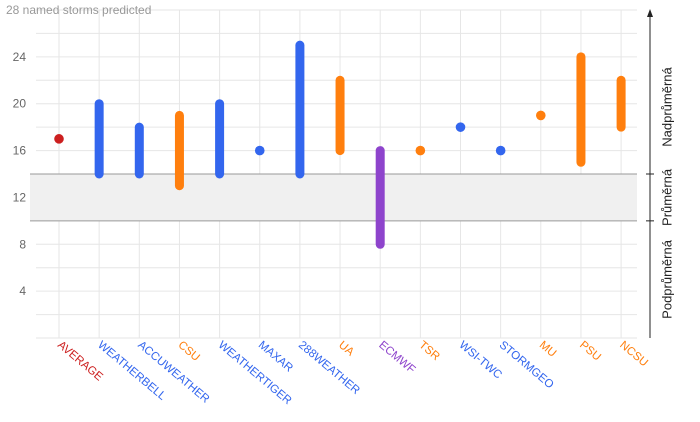  Describe the element at coordinates (541, 115) in the screenshot. I see `point-mu` at that location.